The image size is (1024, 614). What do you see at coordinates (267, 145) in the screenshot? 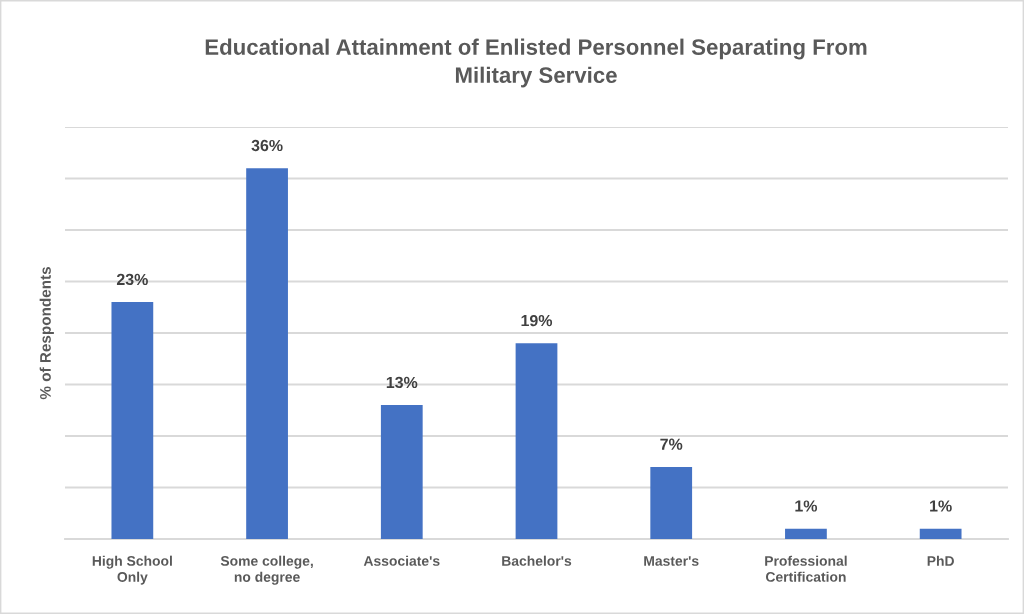
I see `data-label: 36%` at bounding box center [267, 145].